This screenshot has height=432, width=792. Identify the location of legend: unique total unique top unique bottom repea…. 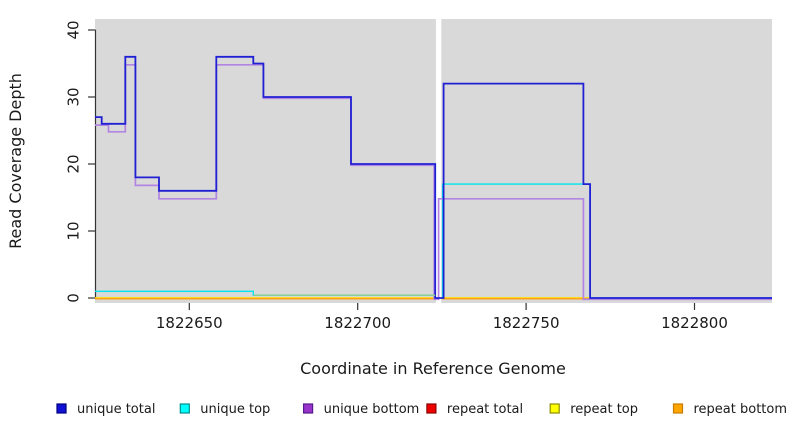
(422, 409).